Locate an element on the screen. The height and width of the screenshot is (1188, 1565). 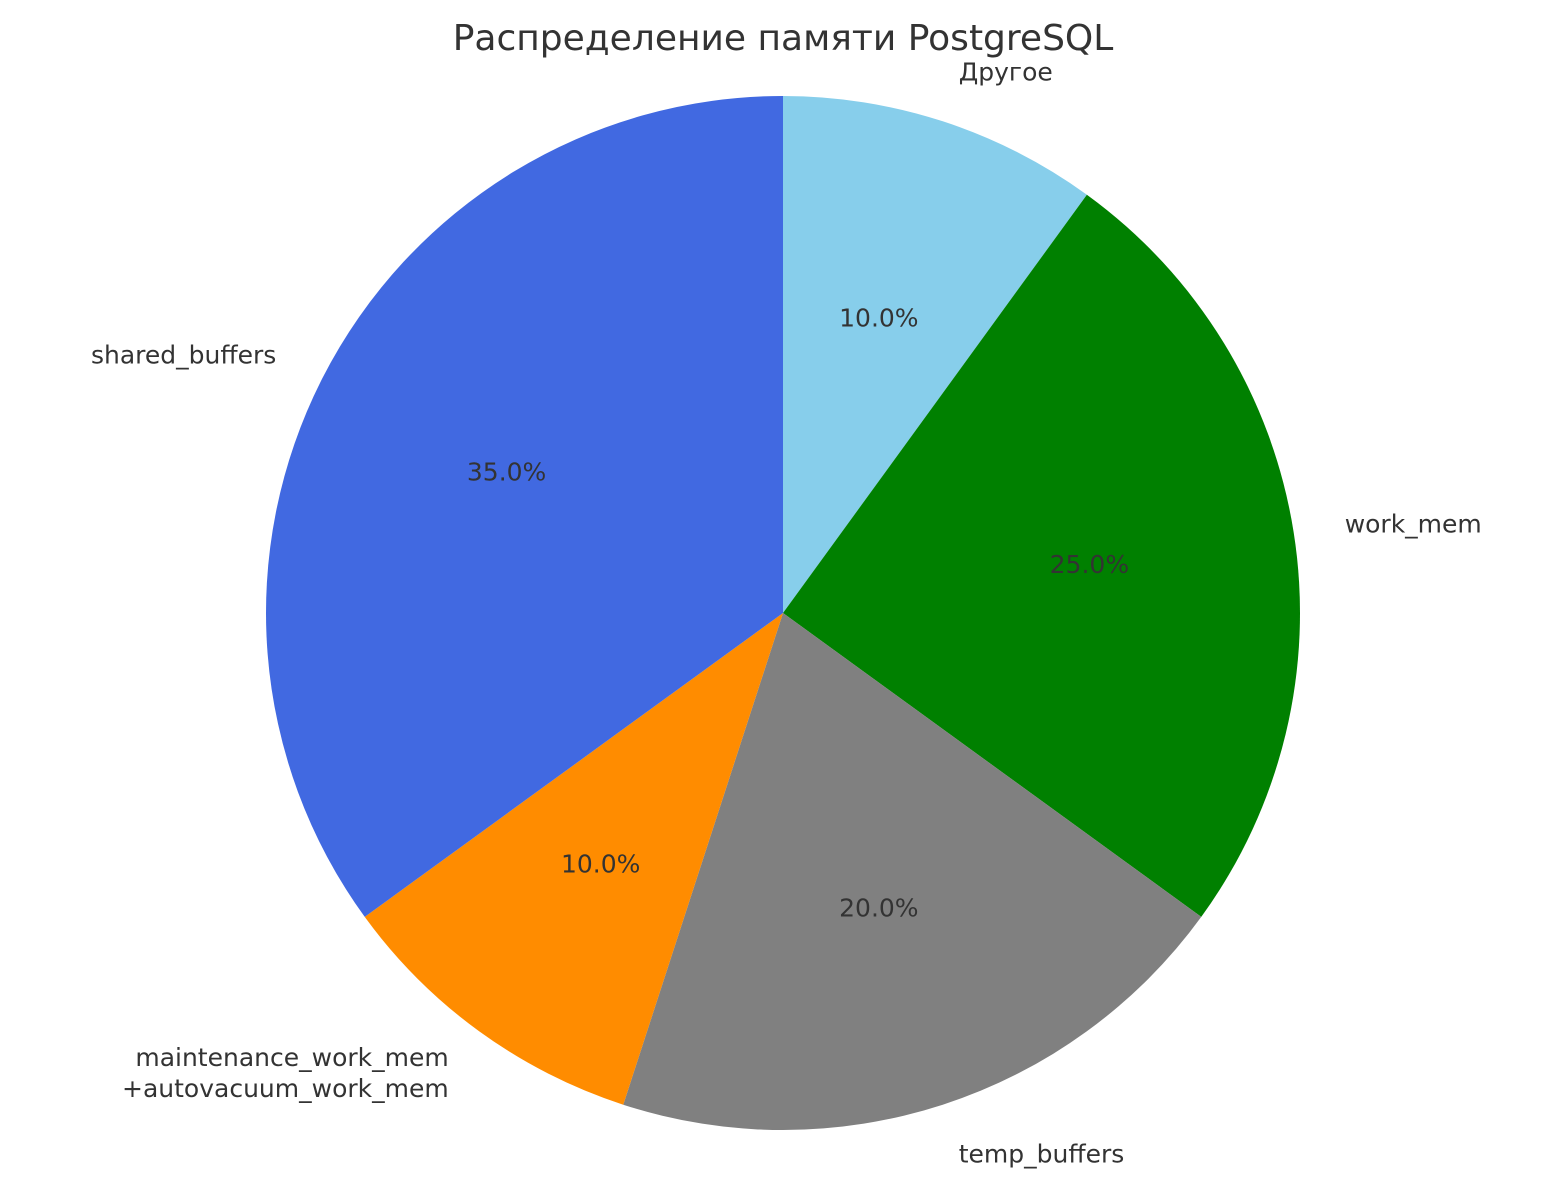
slice-category-label-line: Другое is located at coordinates (1006, 72).